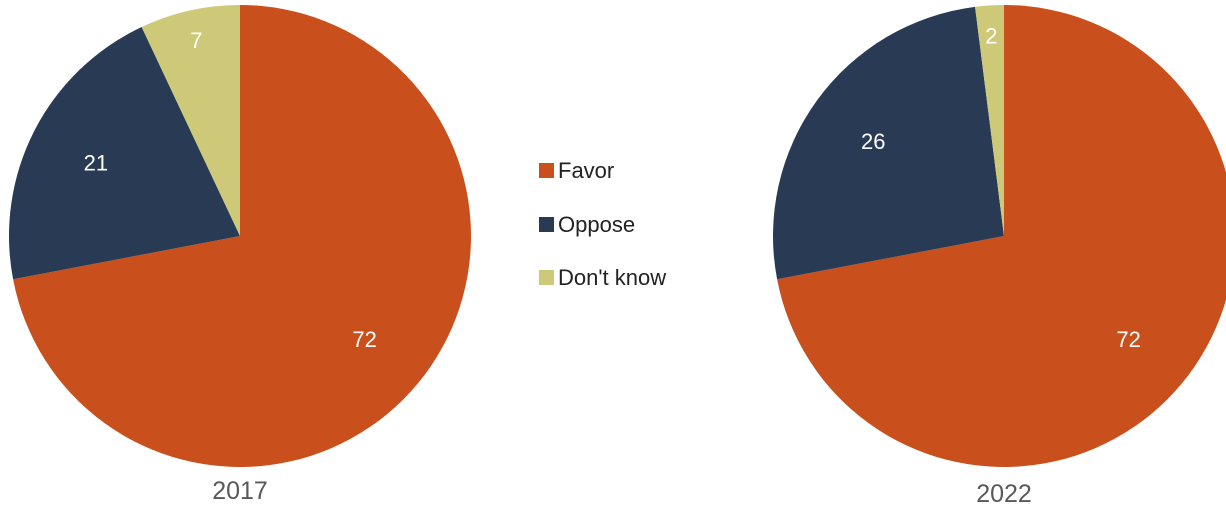 This screenshot has height=507, width=1226. What do you see at coordinates (991, 35) in the screenshot?
I see `data-label-dont-know-2022: 2` at bounding box center [991, 35].